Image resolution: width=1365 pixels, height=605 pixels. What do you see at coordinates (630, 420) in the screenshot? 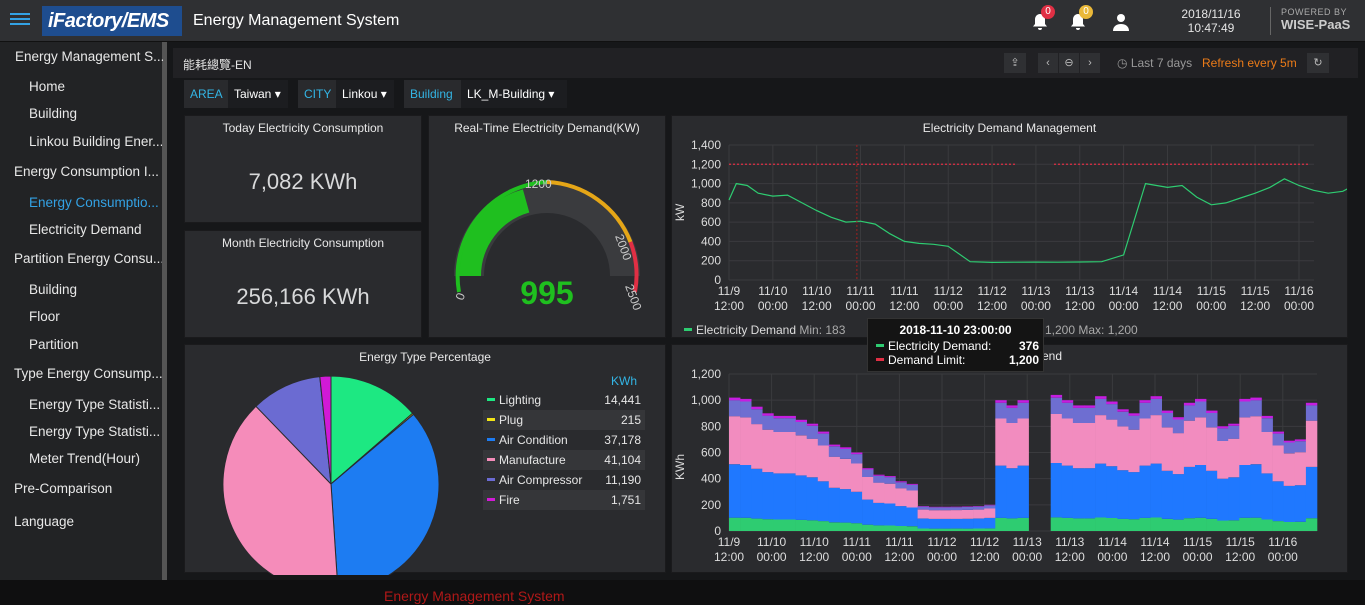
I see `legend-value: 215` at bounding box center [630, 420].